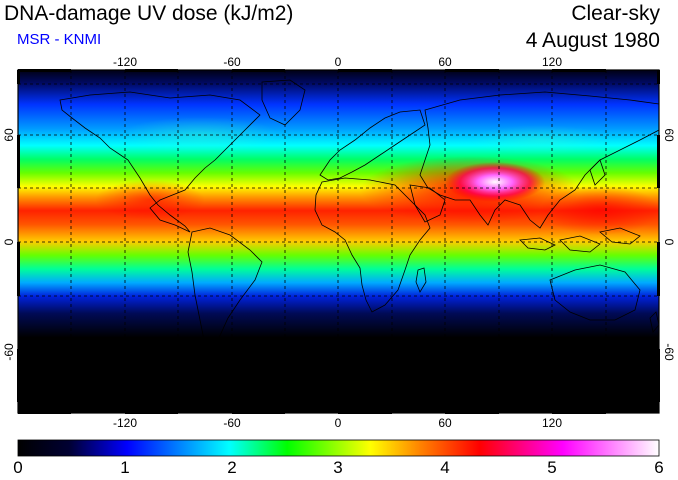 Image resolution: width=678 pixels, height=480 pixels. I want to click on colorbar-label: 4, so click(445, 467).